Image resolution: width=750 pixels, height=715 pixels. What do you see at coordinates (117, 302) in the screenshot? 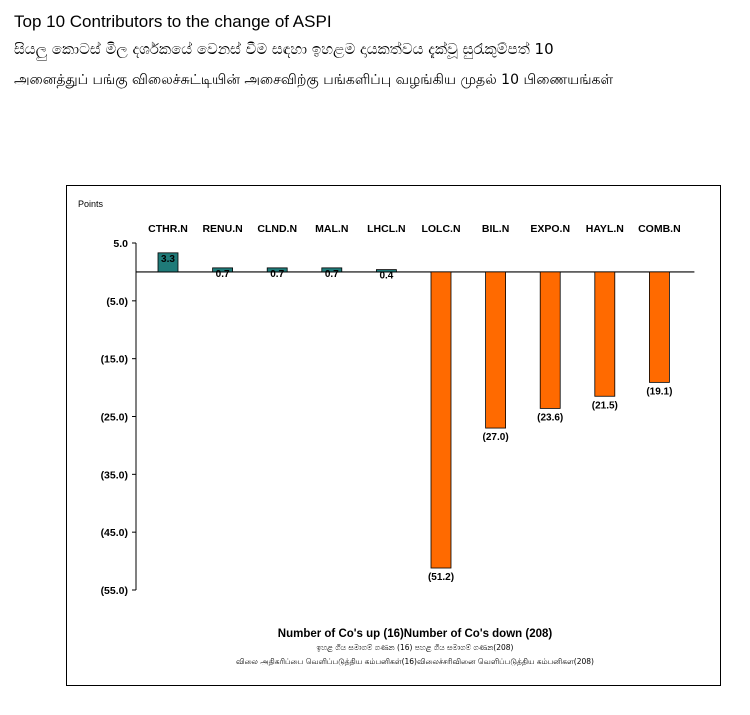
I see `y-tick-label: (5.0)` at bounding box center [117, 302].